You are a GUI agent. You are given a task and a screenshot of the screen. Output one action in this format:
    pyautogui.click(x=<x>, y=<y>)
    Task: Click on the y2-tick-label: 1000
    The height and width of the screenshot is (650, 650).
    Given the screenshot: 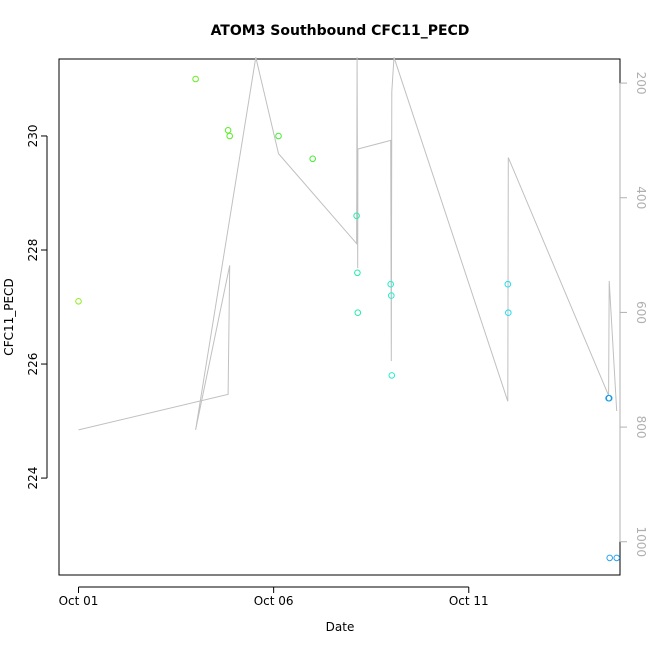 What is the action you would take?
    pyautogui.click(x=641, y=541)
    